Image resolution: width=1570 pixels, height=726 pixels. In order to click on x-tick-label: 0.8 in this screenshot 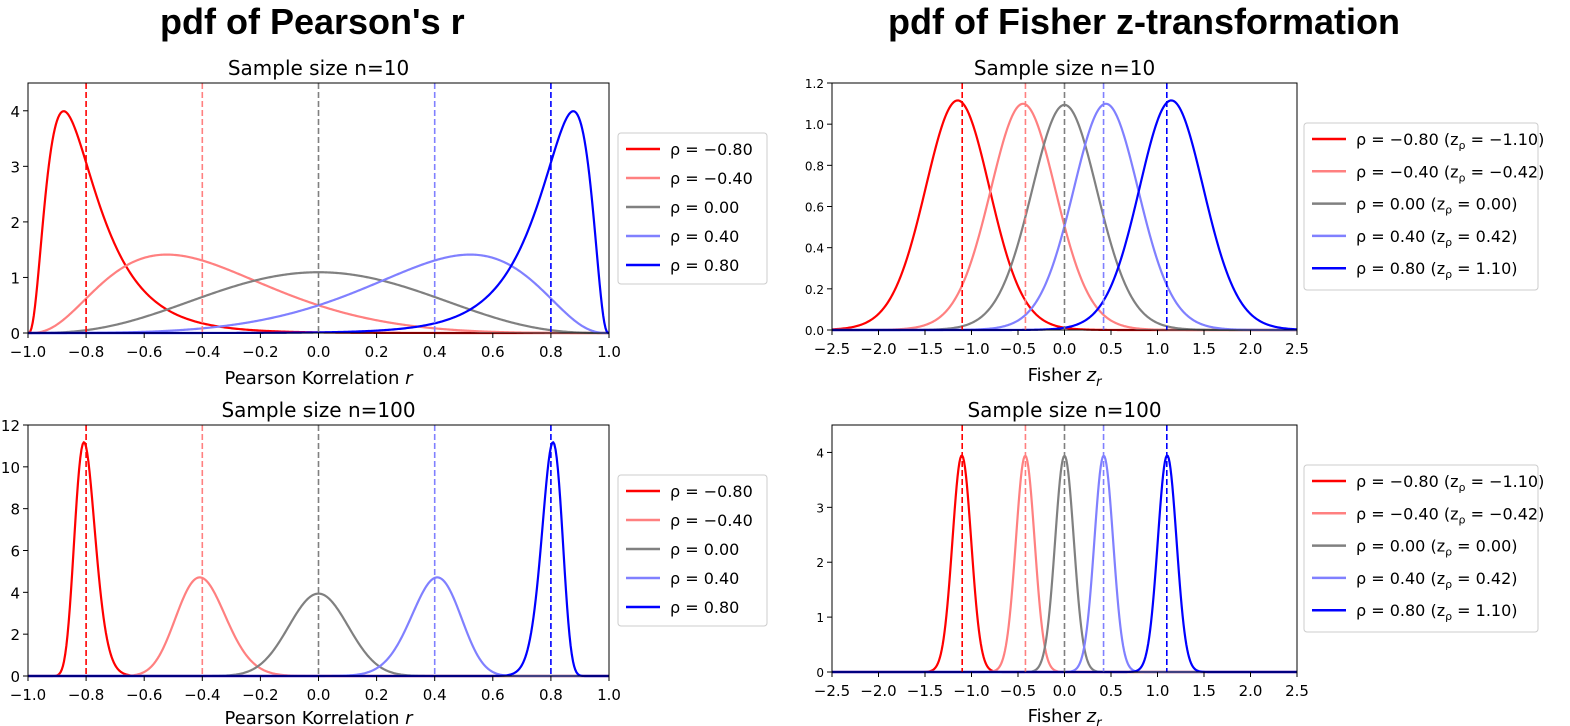, I will do `click(551, 352)`.